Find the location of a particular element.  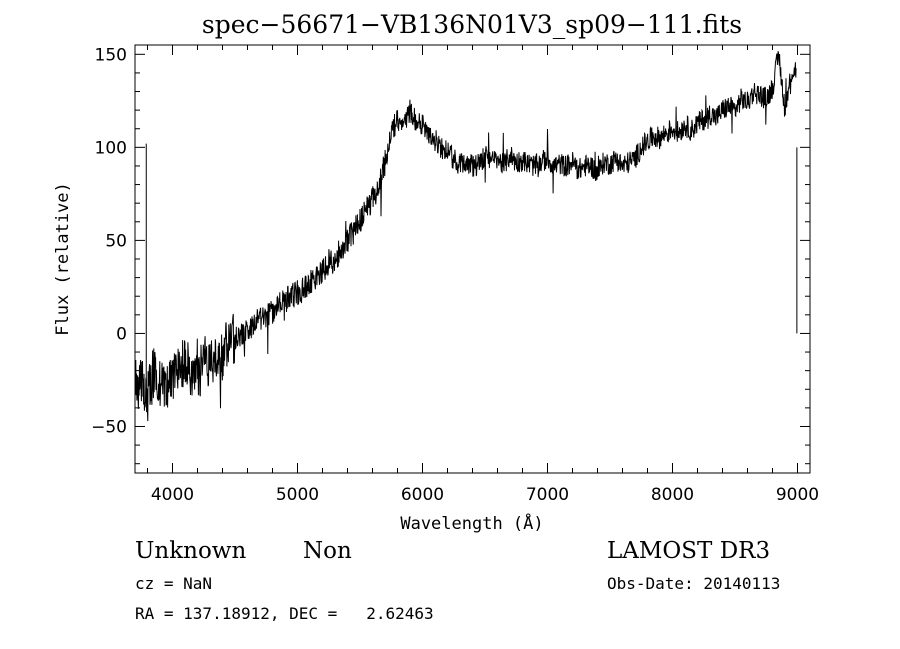

y-axis-label: Flux (relative) is located at coordinates (63, 259).